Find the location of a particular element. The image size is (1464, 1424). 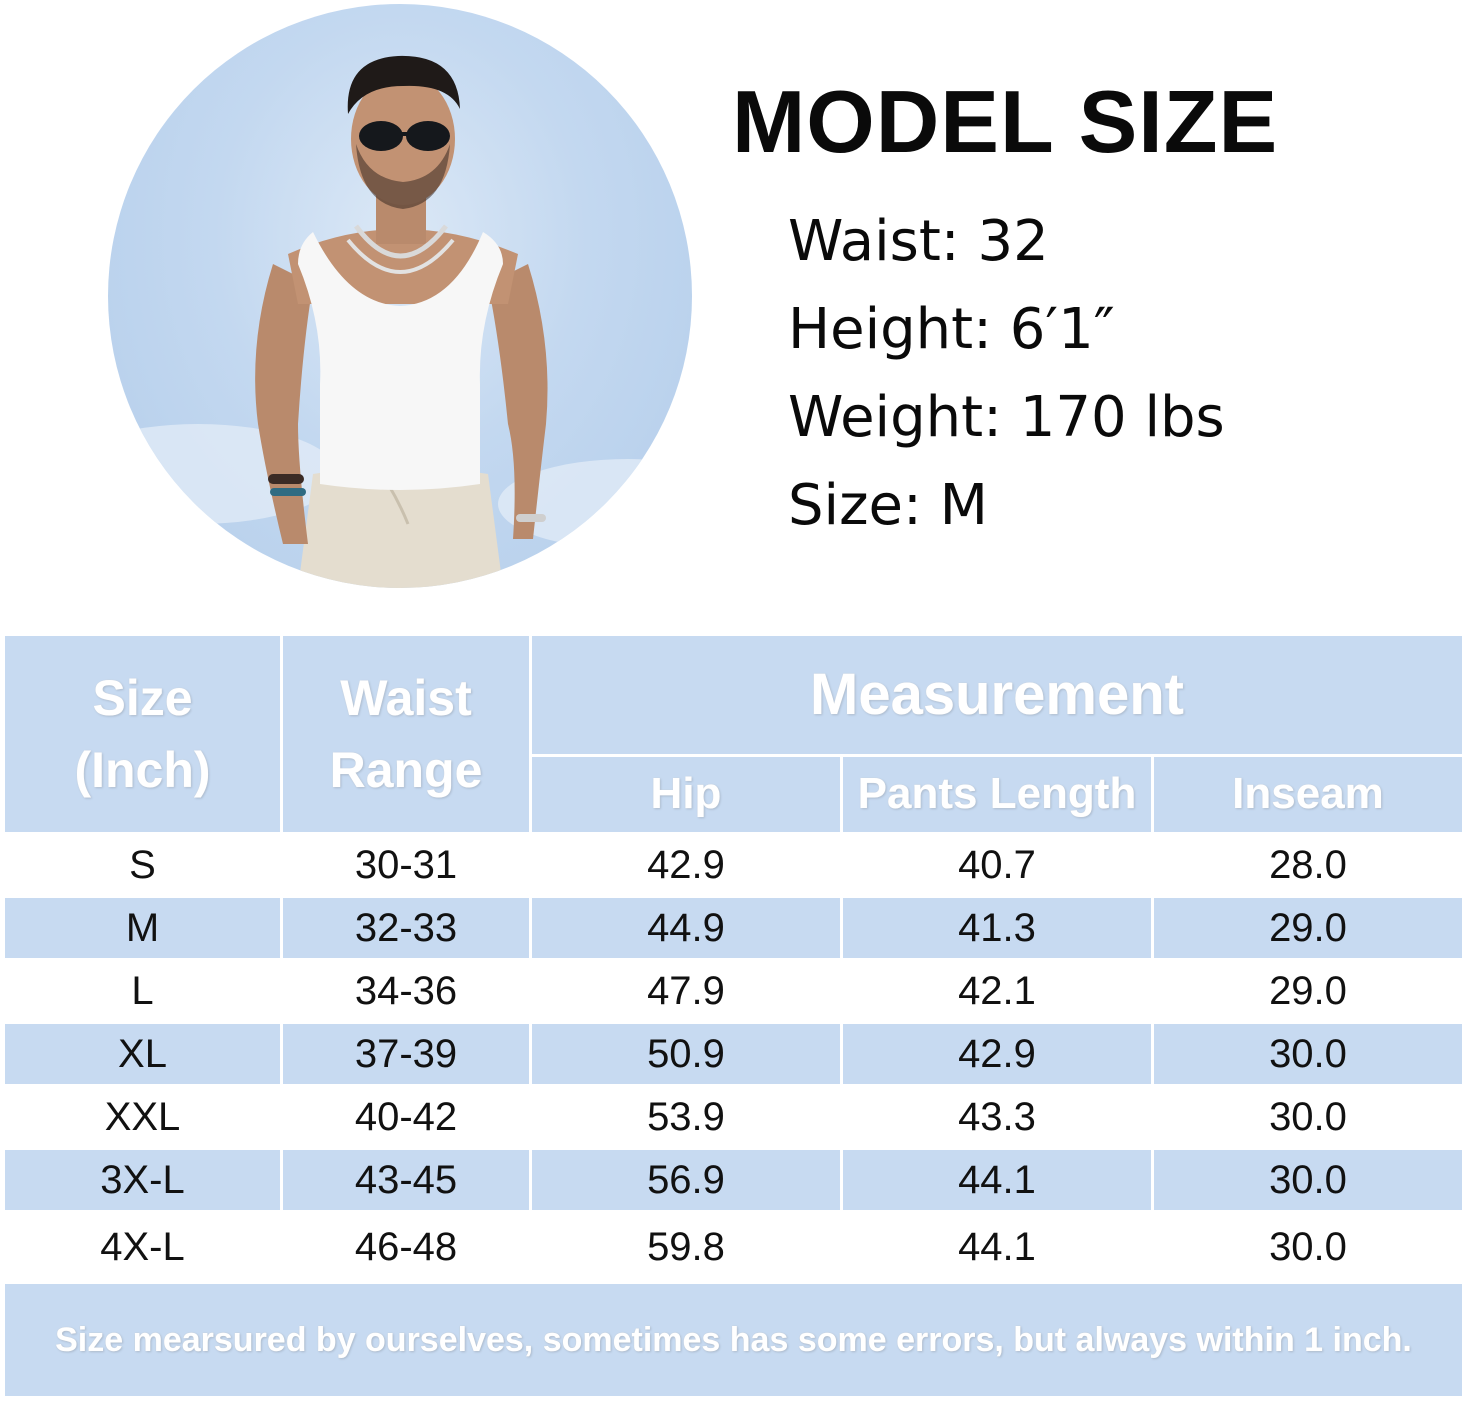

model-waist: Waist: 32 is located at coordinates (918, 241).